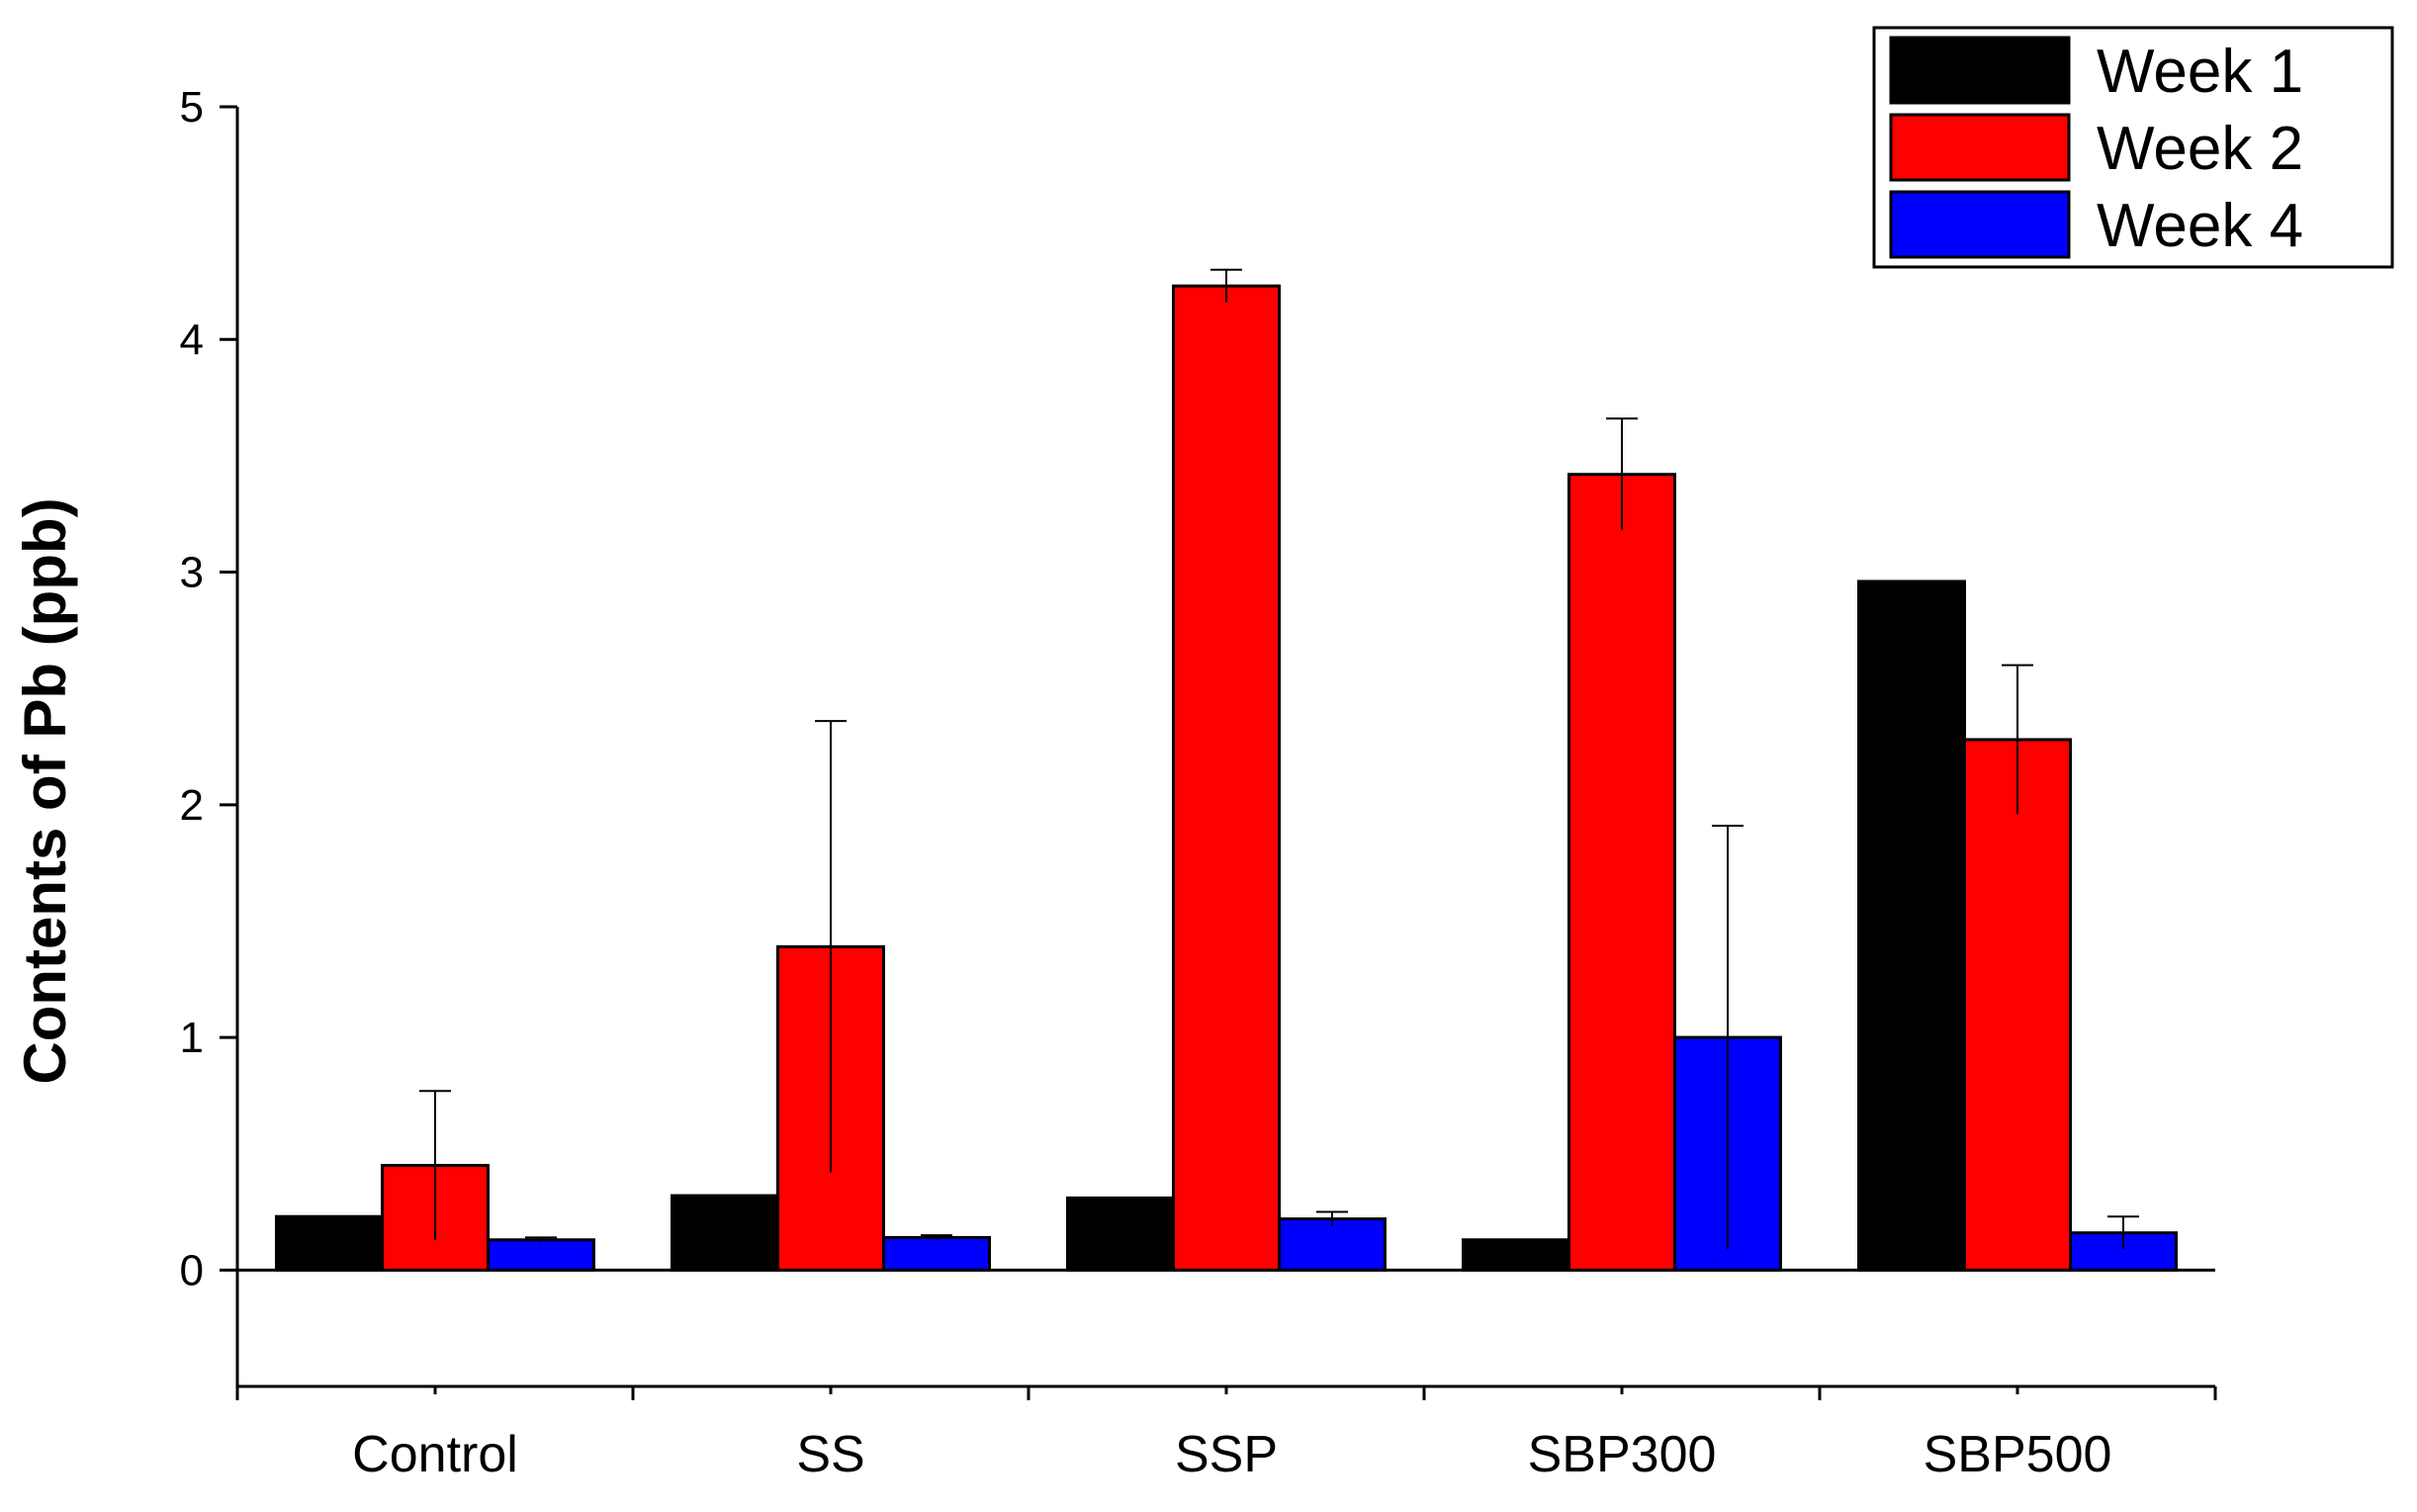 Image resolution: width=2417 pixels, height=1512 pixels. Describe the element at coordinates (435, 1454) in the screenshot. I see `x-category-label: Control` at that location.